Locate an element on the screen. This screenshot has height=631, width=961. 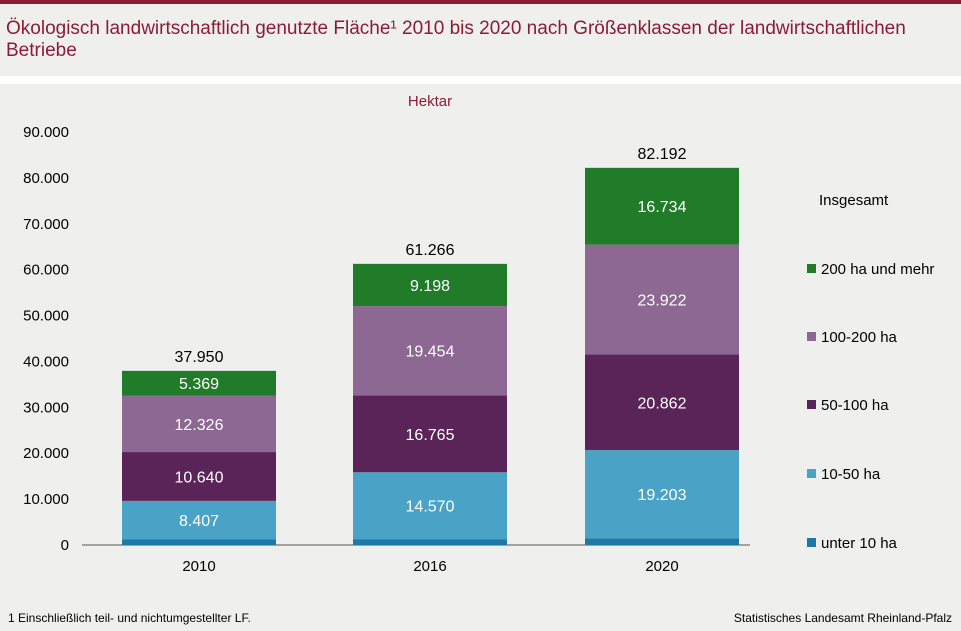
title-separator is located at coordinates (480, 80).